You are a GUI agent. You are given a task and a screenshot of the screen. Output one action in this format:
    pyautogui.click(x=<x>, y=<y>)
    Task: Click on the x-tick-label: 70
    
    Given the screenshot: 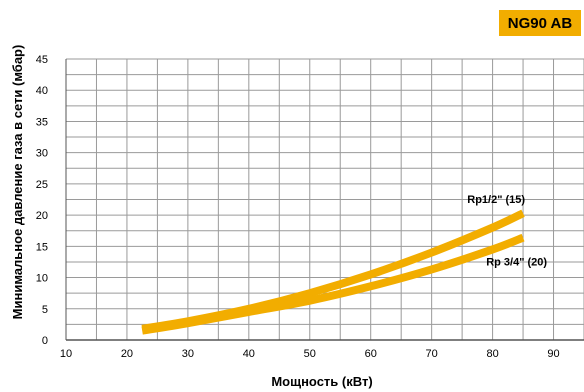 What is the action you would take?
    pyautogui.click(x=432, y=354)
    